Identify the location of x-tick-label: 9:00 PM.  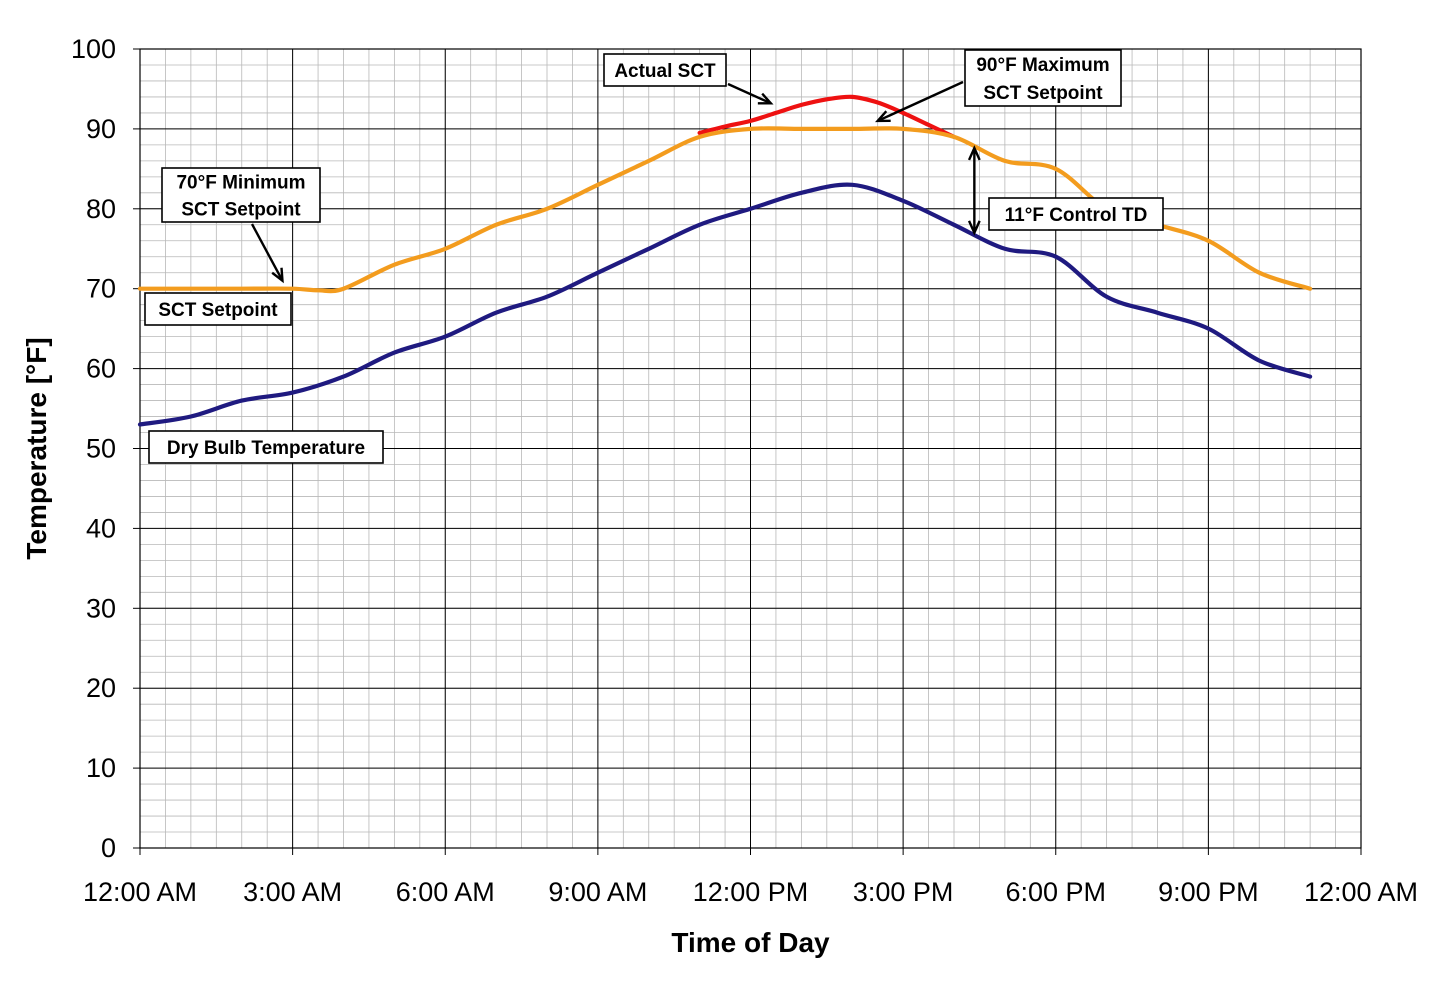
(1208, 892).